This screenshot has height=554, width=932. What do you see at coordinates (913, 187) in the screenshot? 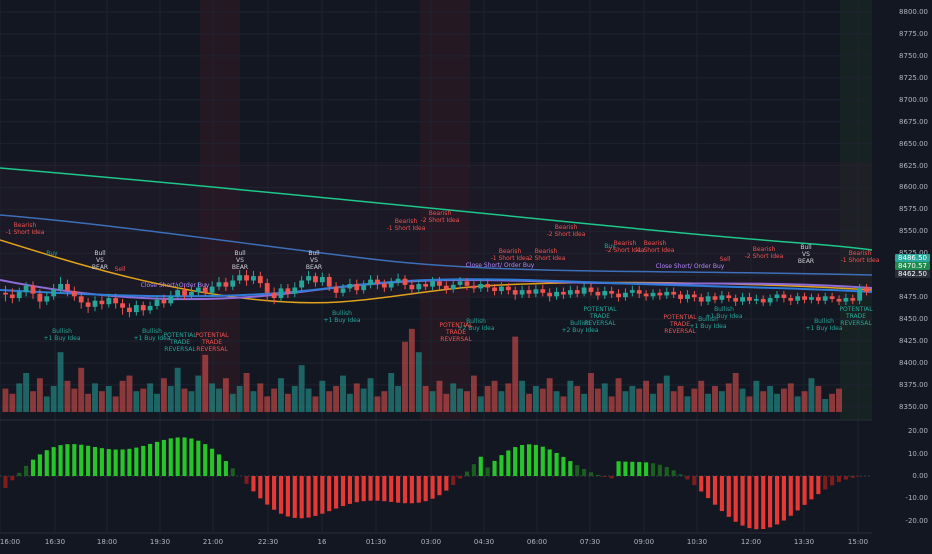
I see `price-tick: 8600.00` at bounding box center [913, 187].